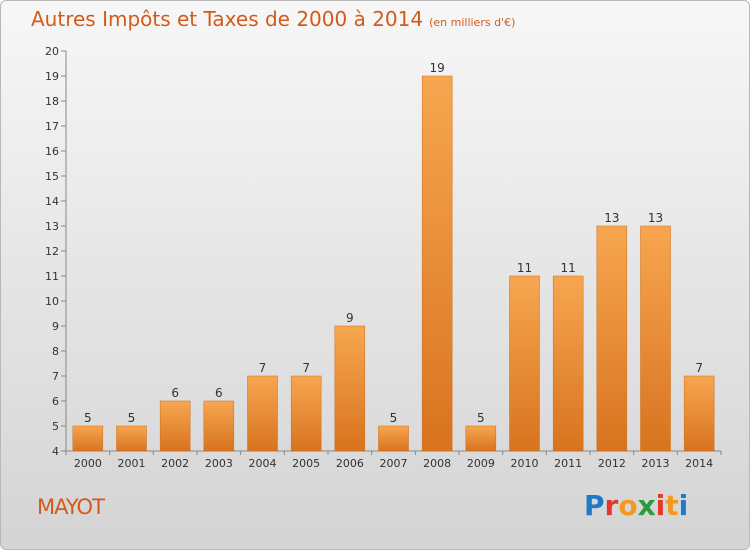 The height and width of the screenshot is (550, 750). I want to click on bar-value-label: 9, so click(350, 318).